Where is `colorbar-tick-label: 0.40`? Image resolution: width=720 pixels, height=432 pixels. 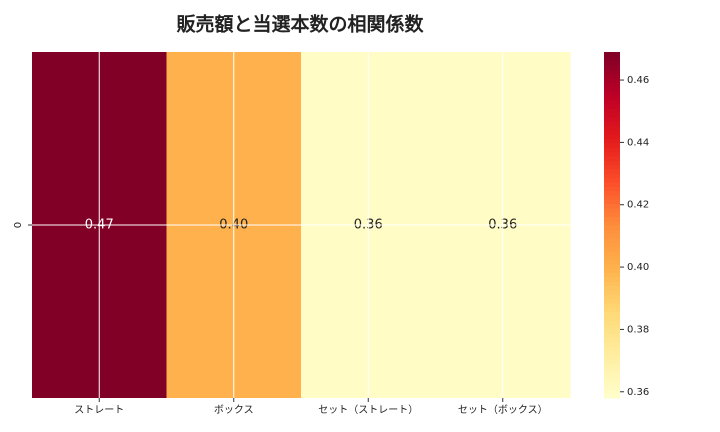 colorbar-tick-label: 0.40 is located at coordinates (638, 267).